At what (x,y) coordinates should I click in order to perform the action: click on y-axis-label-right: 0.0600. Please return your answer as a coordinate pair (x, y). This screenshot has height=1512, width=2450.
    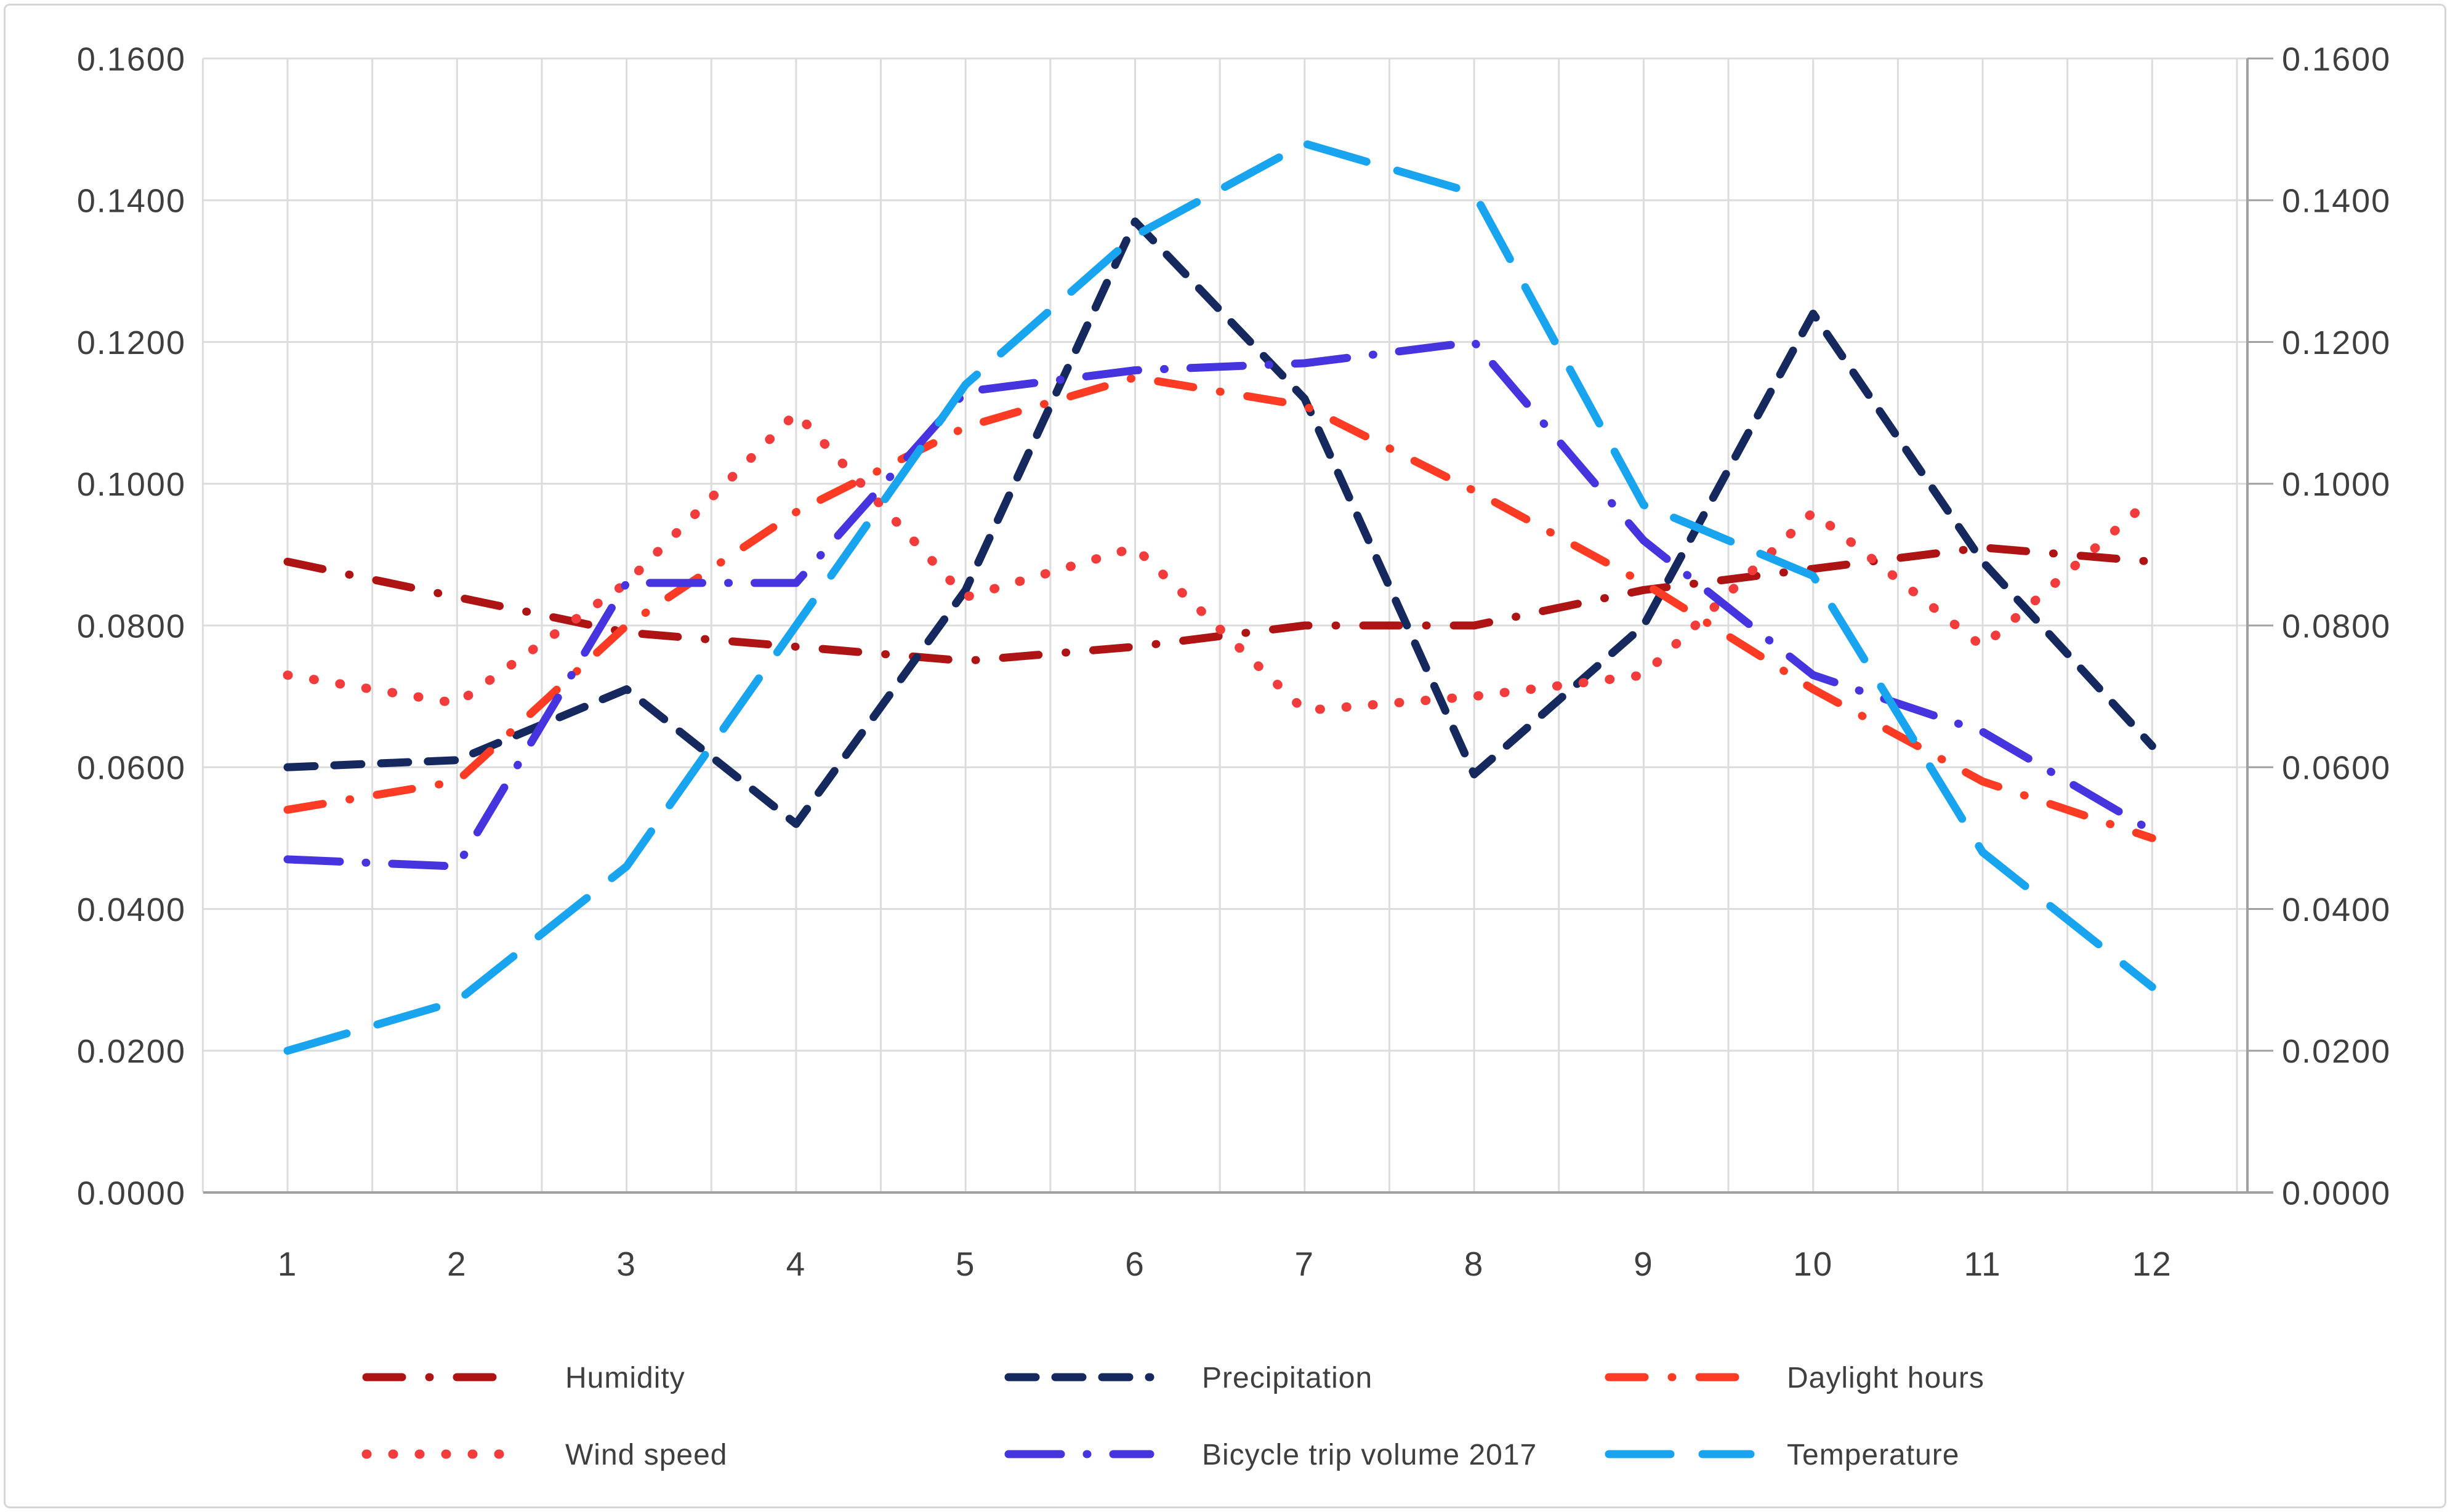
    Looking at the image, I should click on (2336, 769).